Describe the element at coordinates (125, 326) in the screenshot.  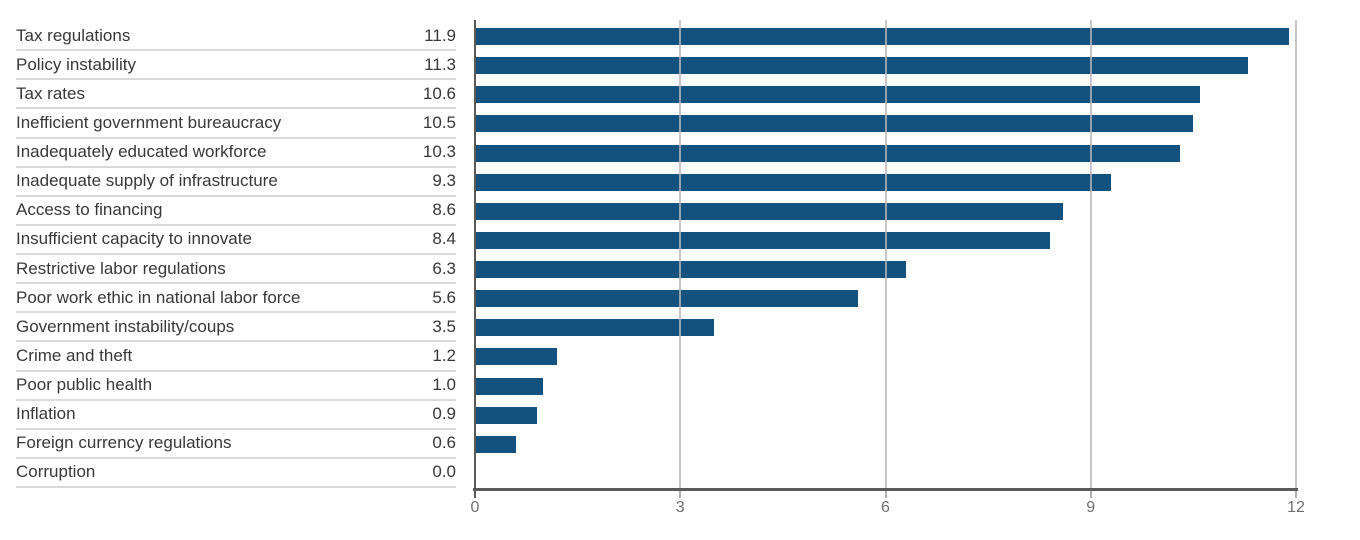
I see `category-label: Government instability/coups` at that location.